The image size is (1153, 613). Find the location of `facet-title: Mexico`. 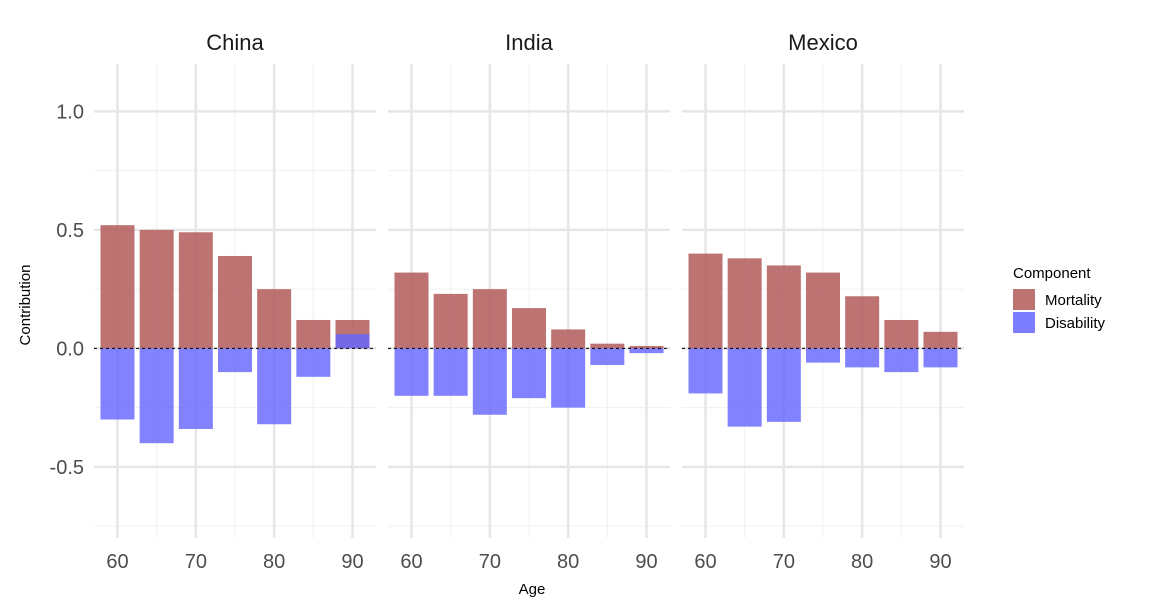

facet-title: Mexico is located at coordinates (823, 42).